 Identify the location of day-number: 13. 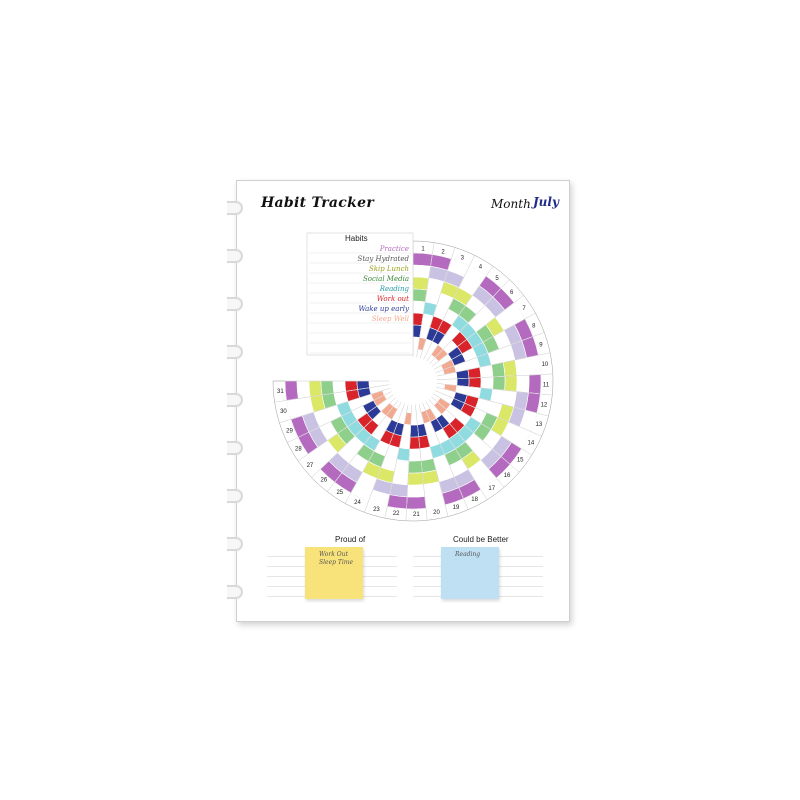
(539, 425).